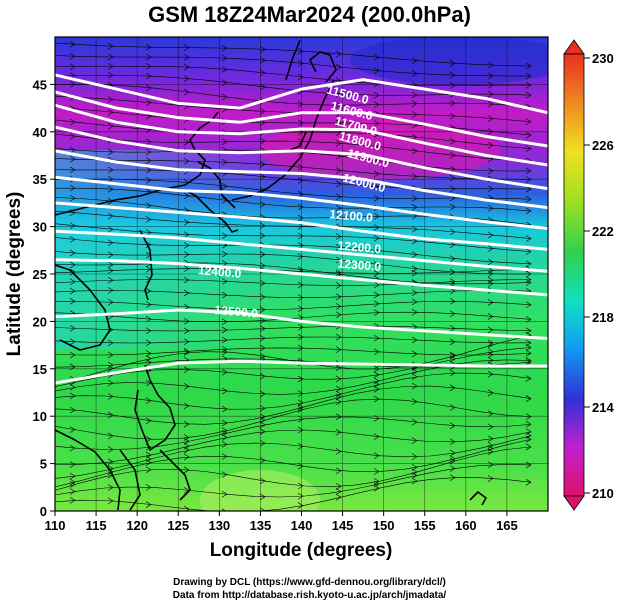 The image size is (619, 605). I want to click on contour-line, so click(301, 202).